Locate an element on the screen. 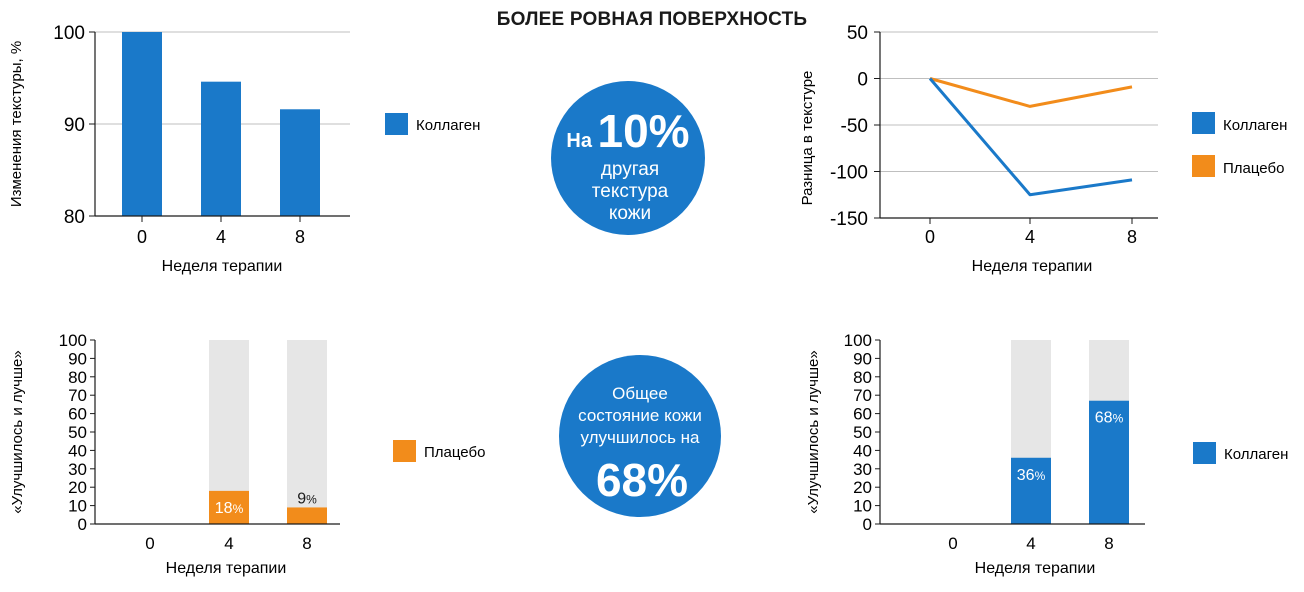 The image size is (1304, 592). data-label: 68% is located at coordinates (1109, 418).